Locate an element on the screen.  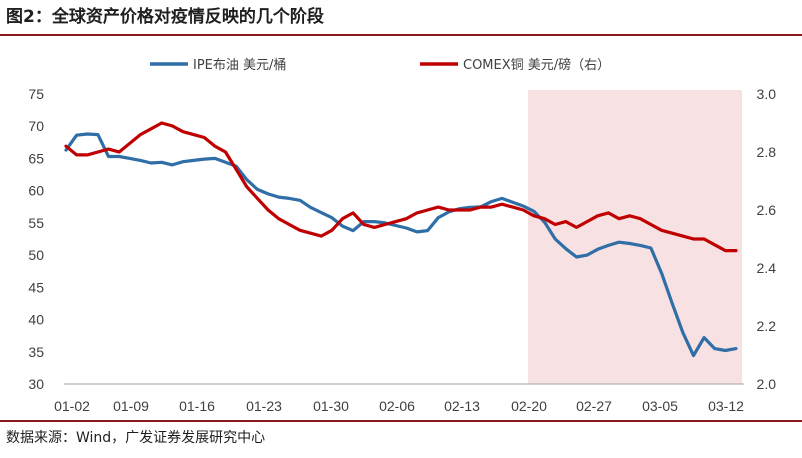
y-right-tick-label: 3.0 is located at coordinates (767, 94).